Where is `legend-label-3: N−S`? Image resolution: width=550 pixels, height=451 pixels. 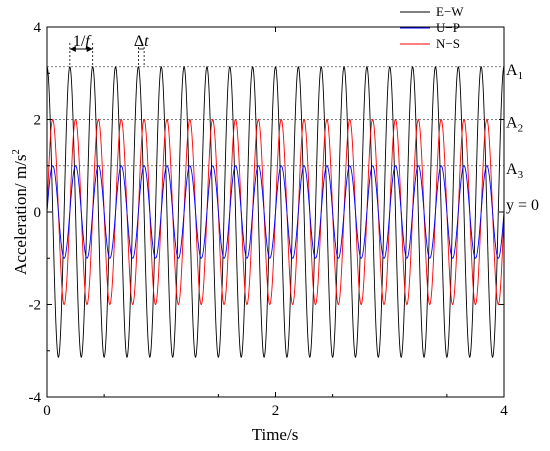
legend-label-3: N−S is located at coordinates (448, 43).